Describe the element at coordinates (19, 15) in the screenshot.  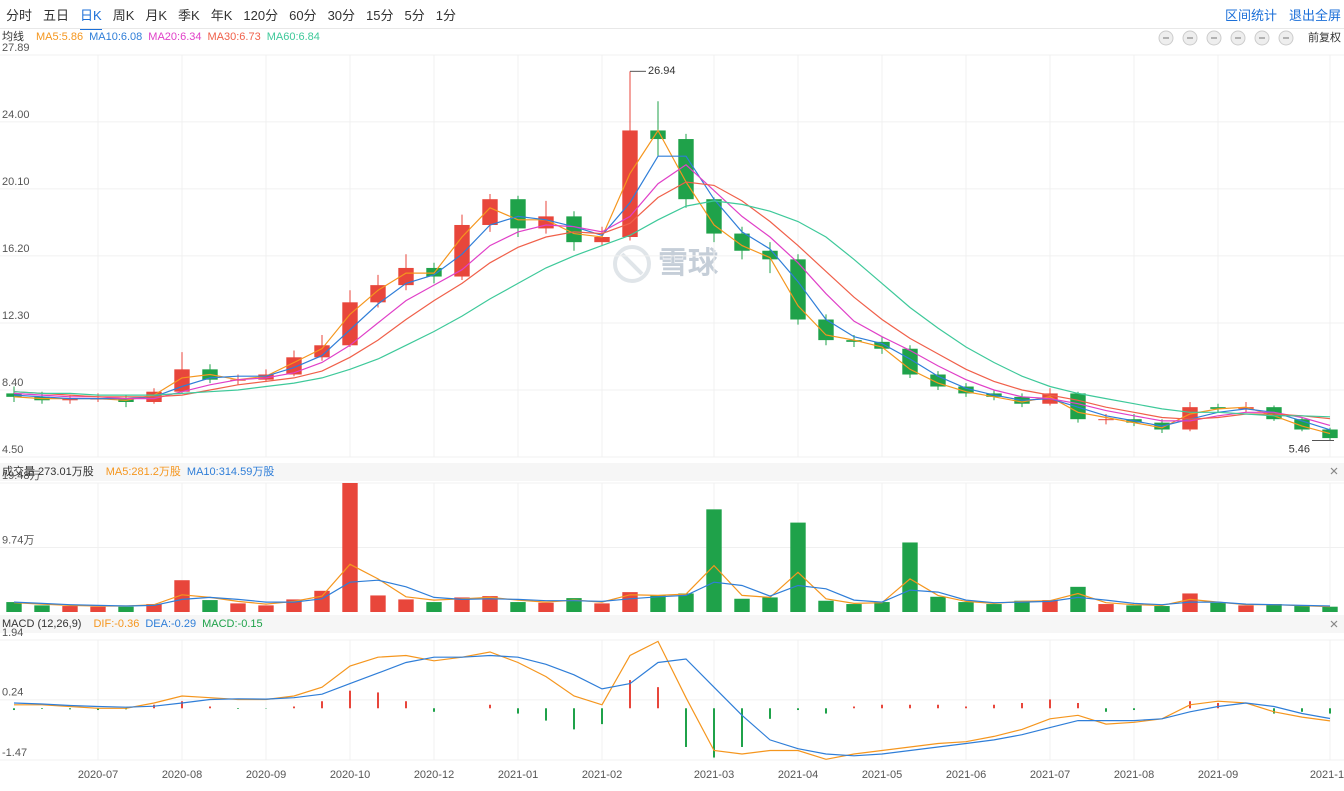
I see `period-tab: 分时` at that location.